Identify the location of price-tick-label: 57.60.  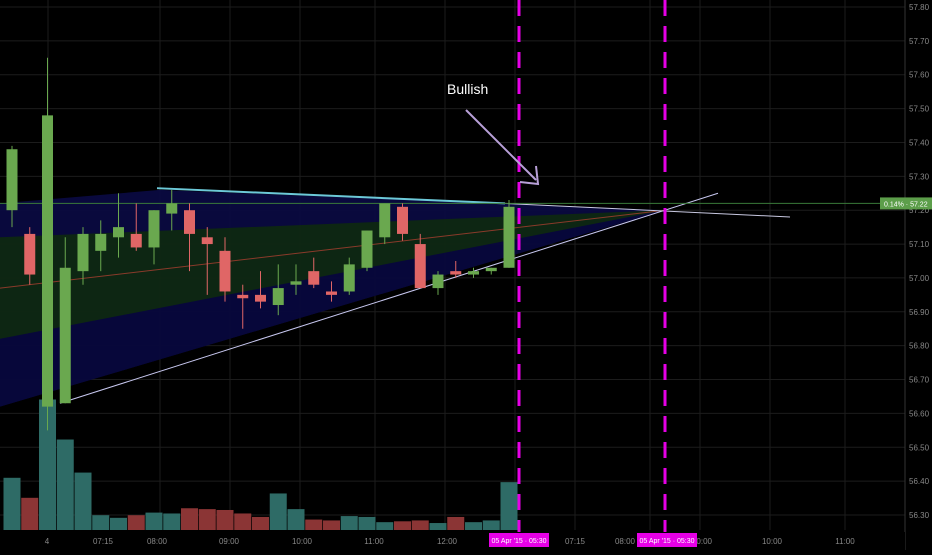
(919, 75).